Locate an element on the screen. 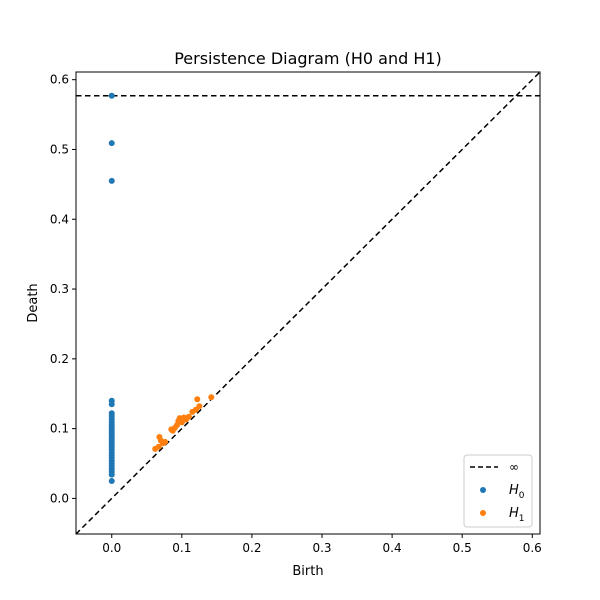  legend: ∞ H0 H1 is located at coordinates (498, 491).